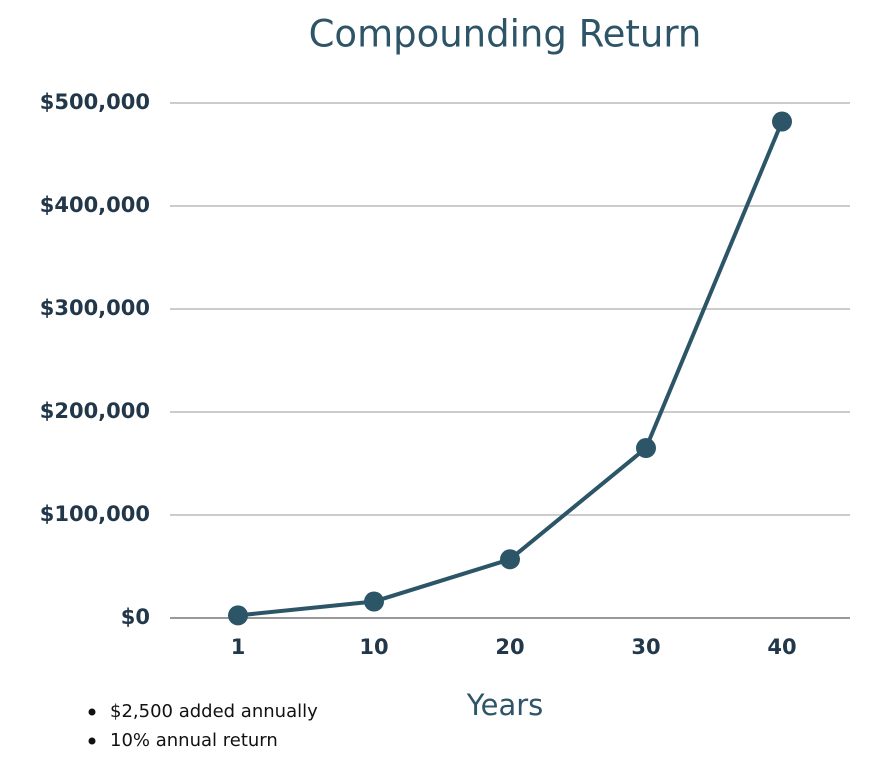 Image resolution: width=884 pixels, height=775 pixels. I want to click on x-tick-label: 1, so click(238, 647).